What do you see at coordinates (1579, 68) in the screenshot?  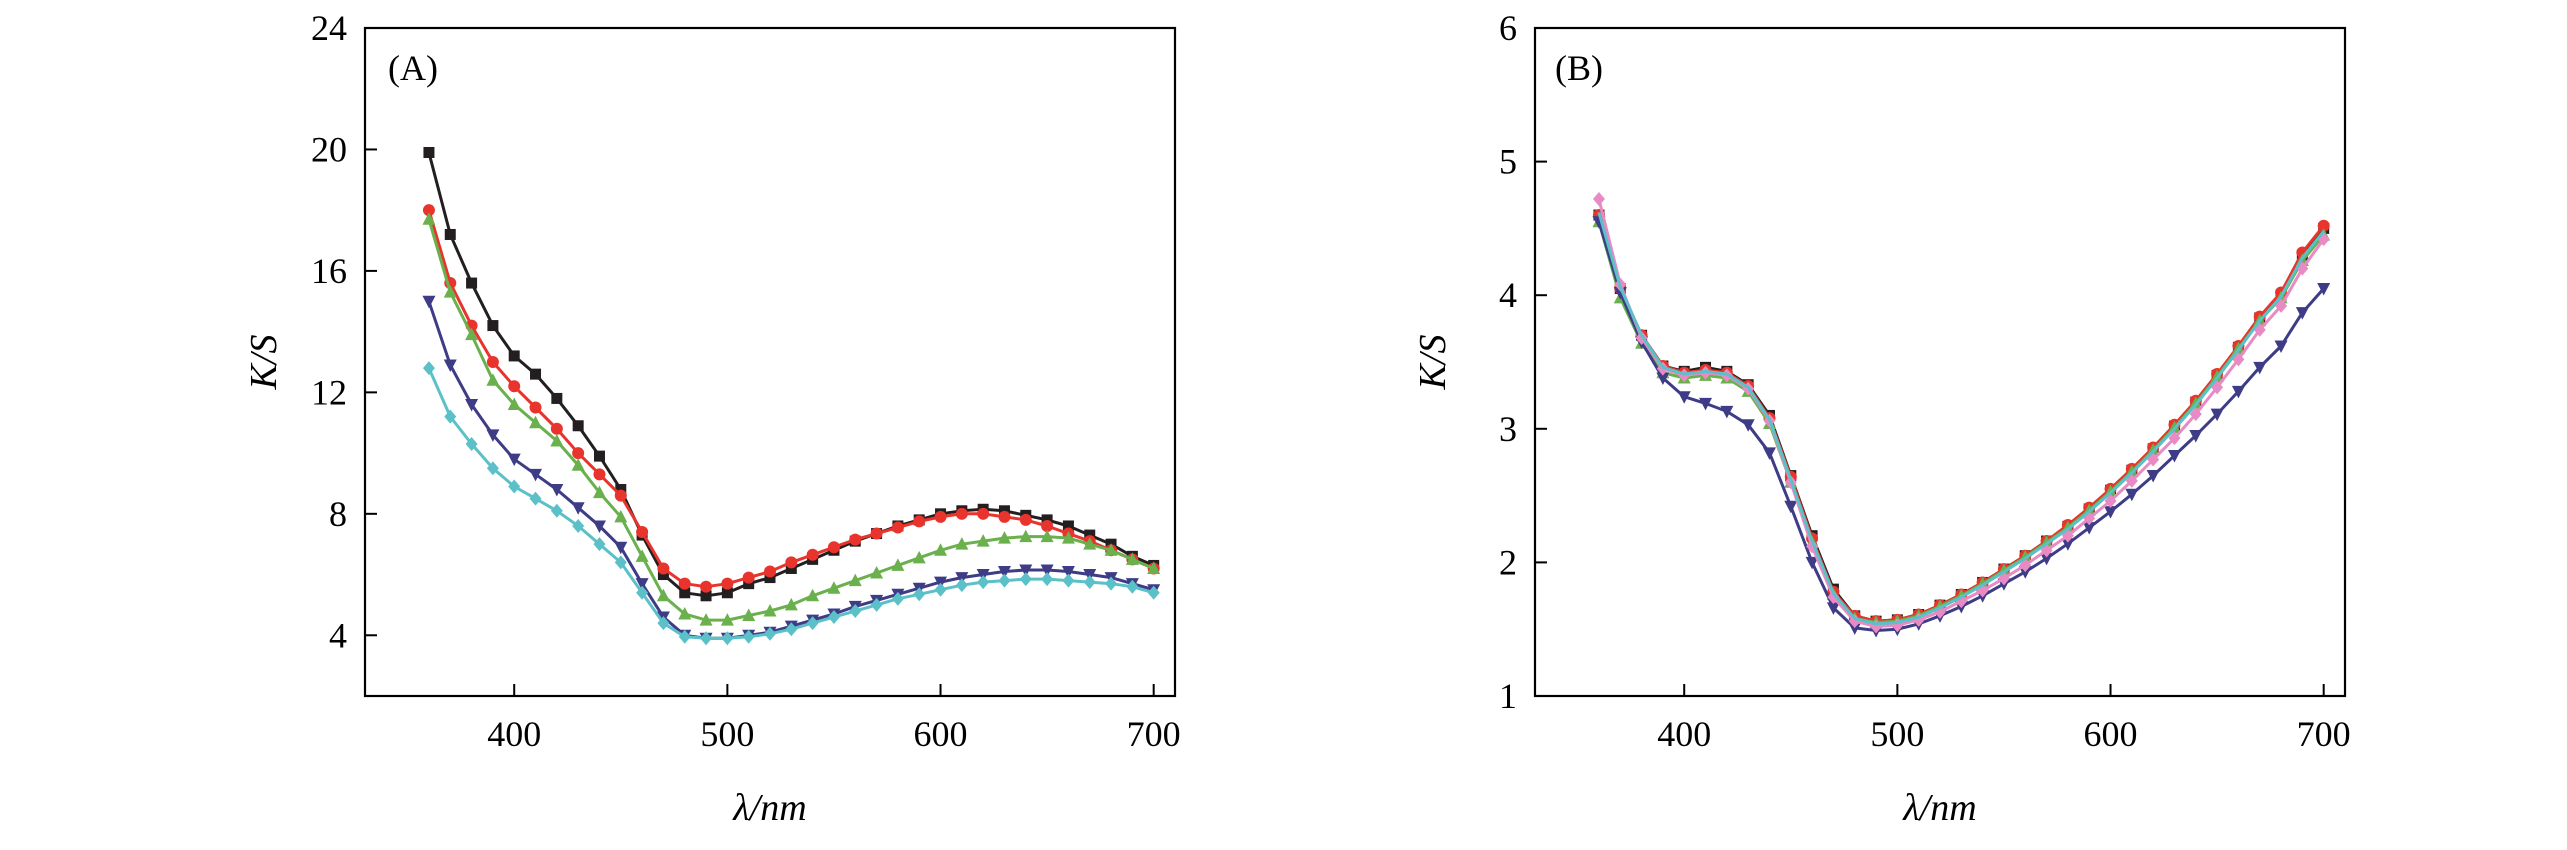 I see `panel-label-b: (B)` at bounding box center [1579, 68].